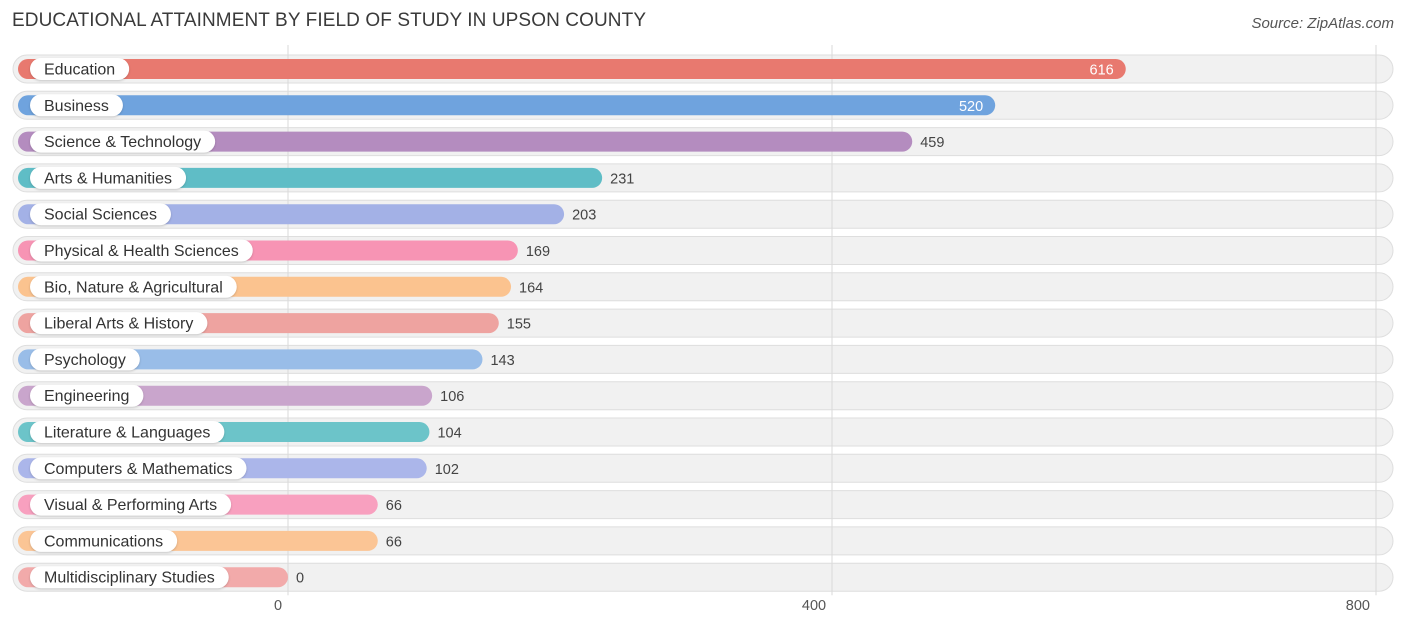 This screenshot has height=631, width=1406. What do you see at coordinates (278, 606) in the screenshot?
I see `x-tick-label: 0` at bounding box center [278, 606].